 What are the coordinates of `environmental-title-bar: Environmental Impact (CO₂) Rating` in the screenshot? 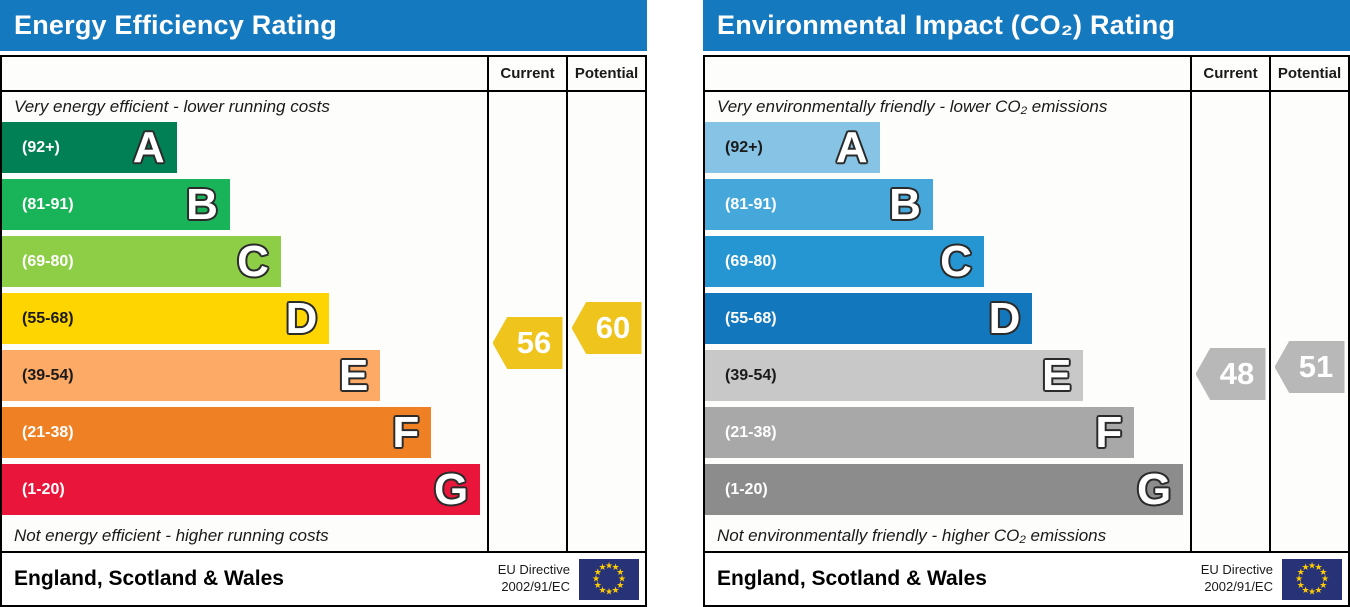 It's located at (1026, 25).